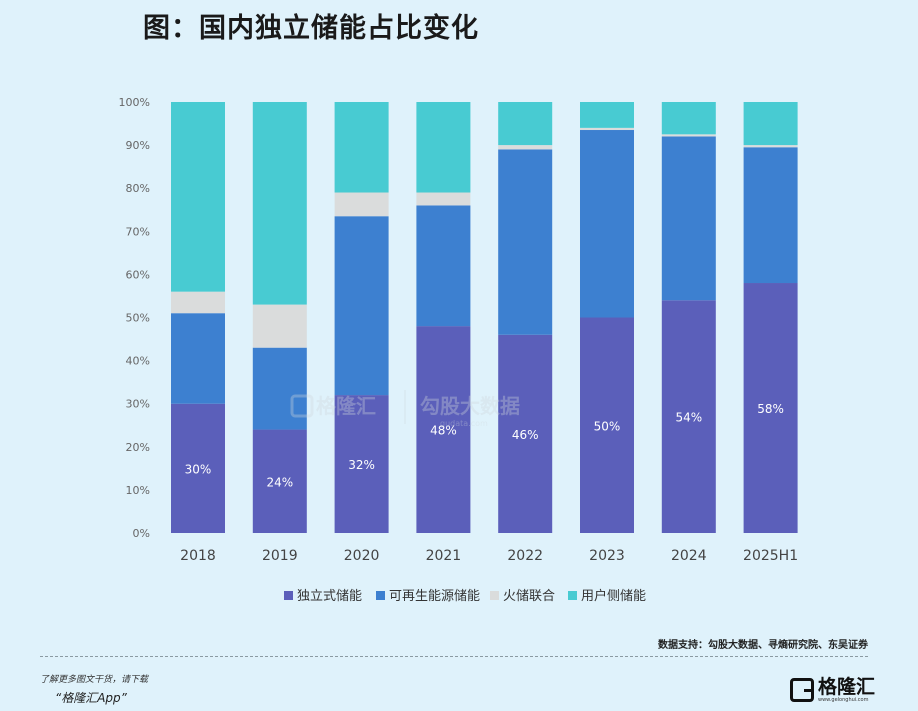  What do you see at coordinates (525, 556) in the screenshot?
I see `x-tick-label: 2022` at bounding box center [525, 556].